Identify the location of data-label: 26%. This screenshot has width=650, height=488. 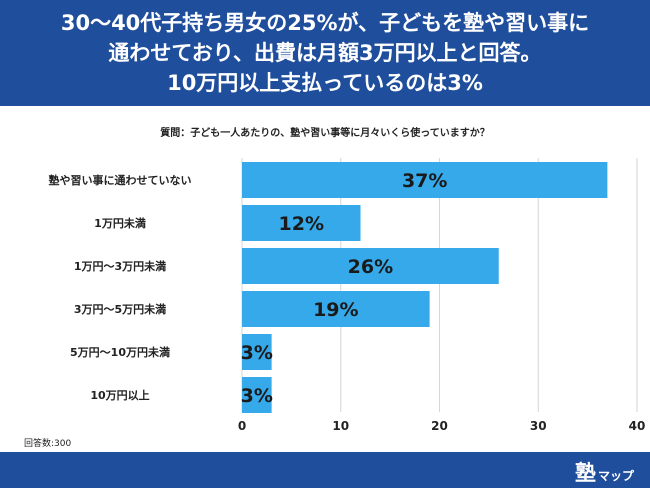
(370, 267).